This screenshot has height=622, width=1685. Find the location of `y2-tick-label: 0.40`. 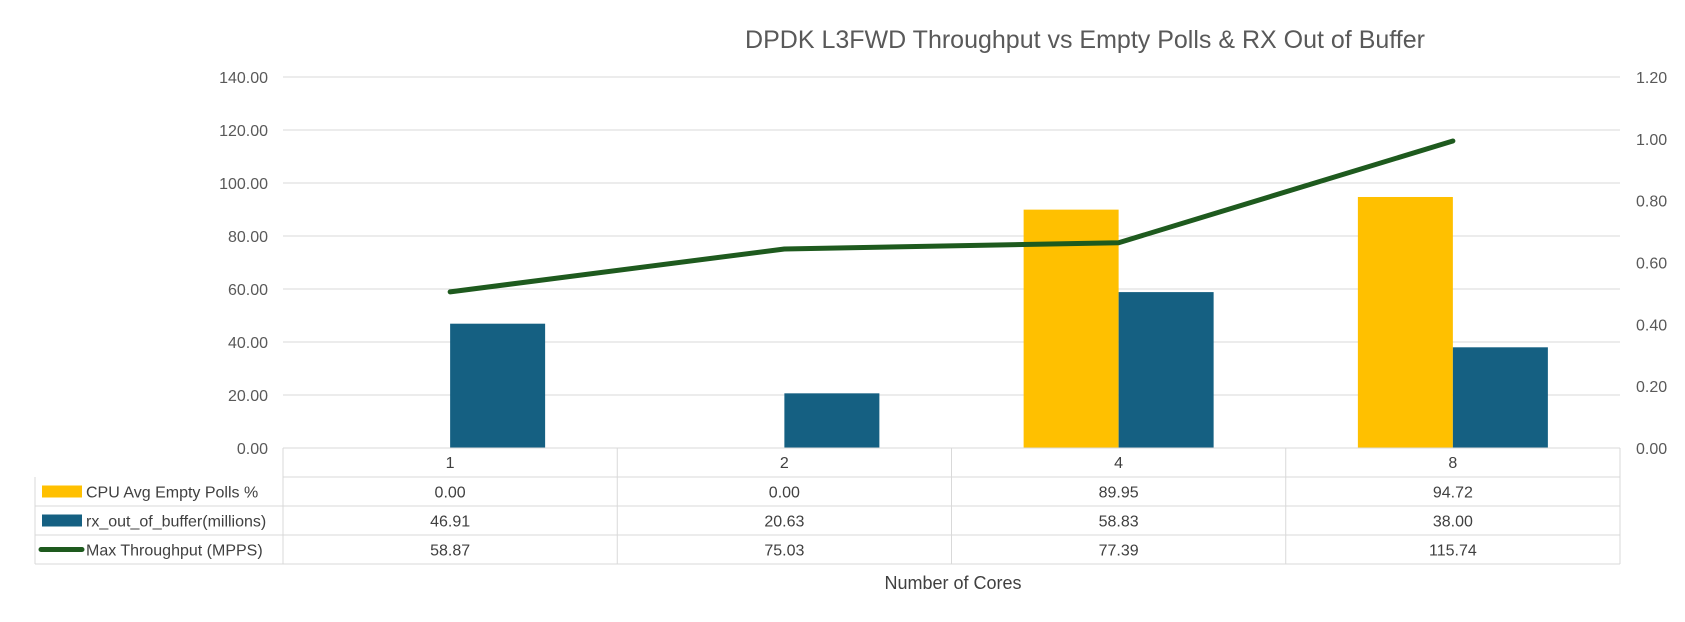

y2-tick-label: 0.40 is located at coordinates (1651, 325).